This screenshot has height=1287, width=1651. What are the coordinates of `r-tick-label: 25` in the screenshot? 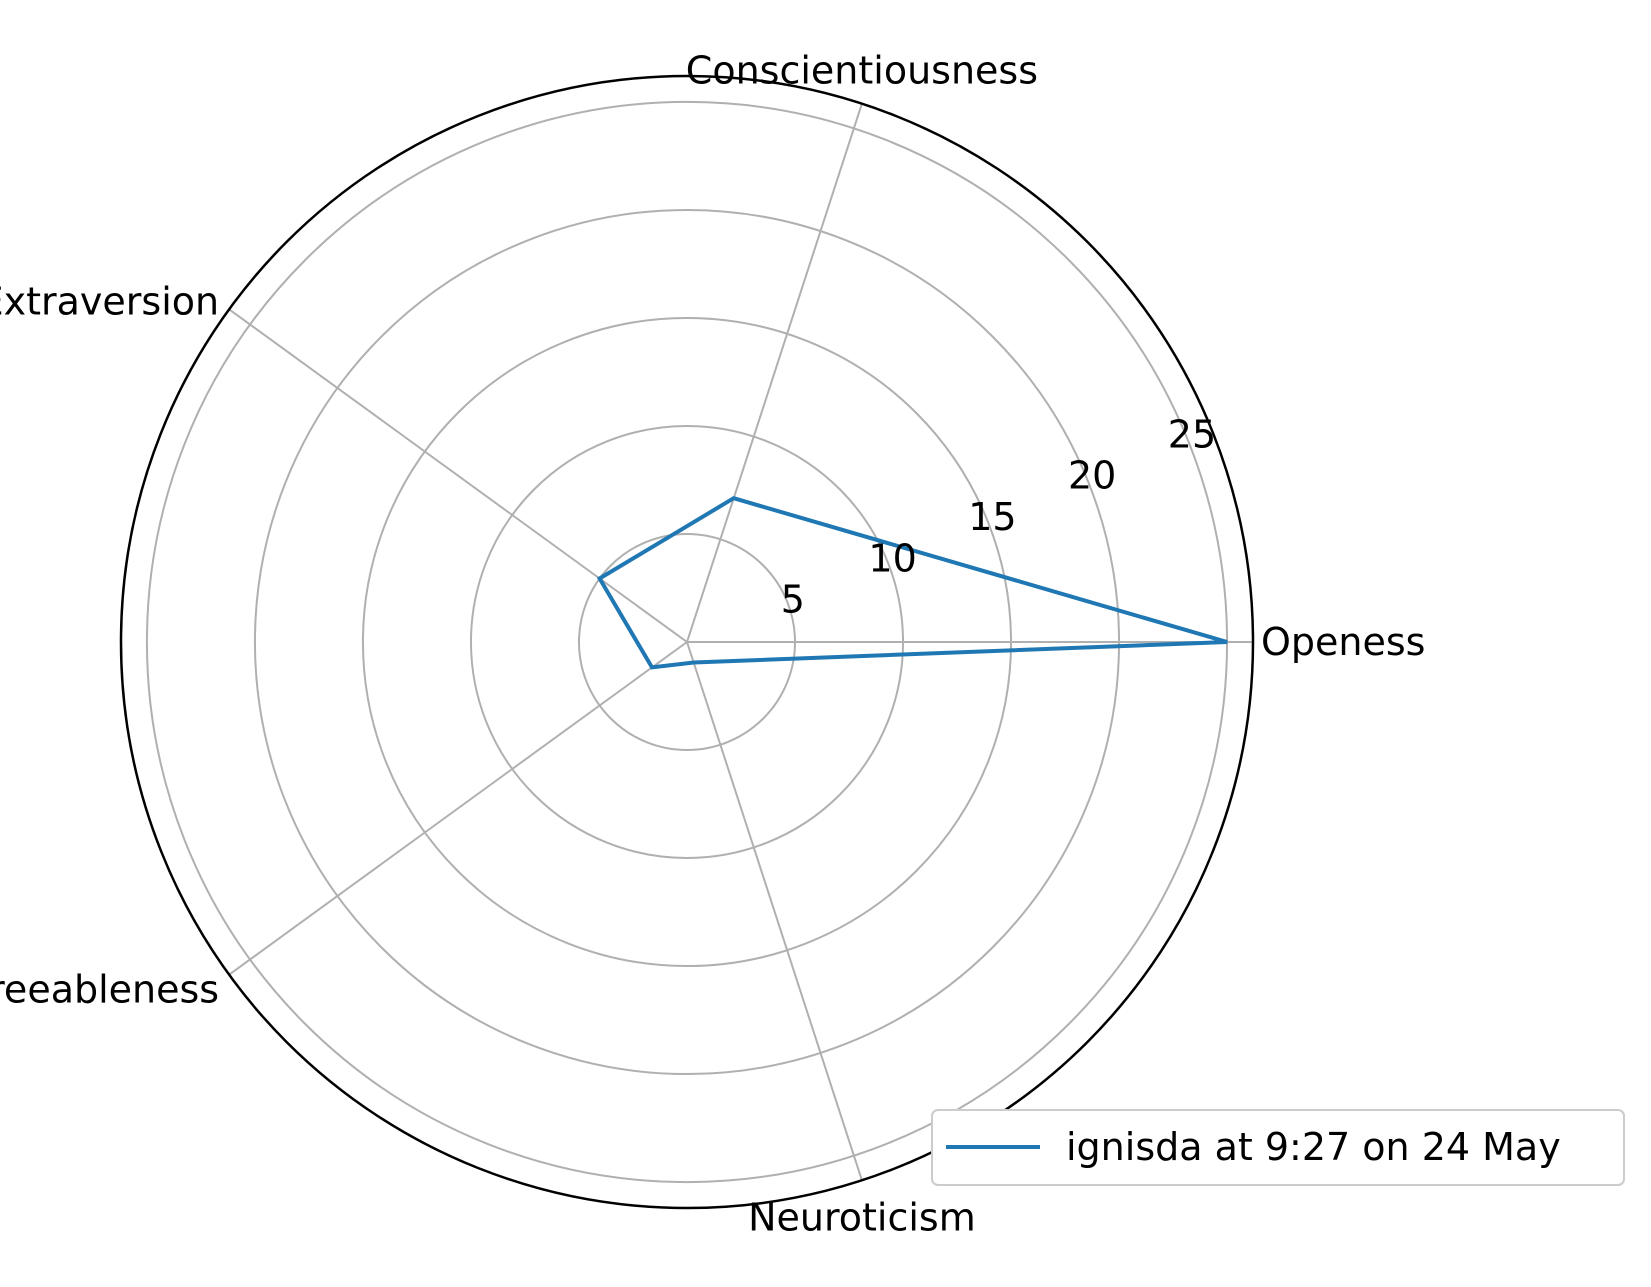 It's located at (1192, 434).